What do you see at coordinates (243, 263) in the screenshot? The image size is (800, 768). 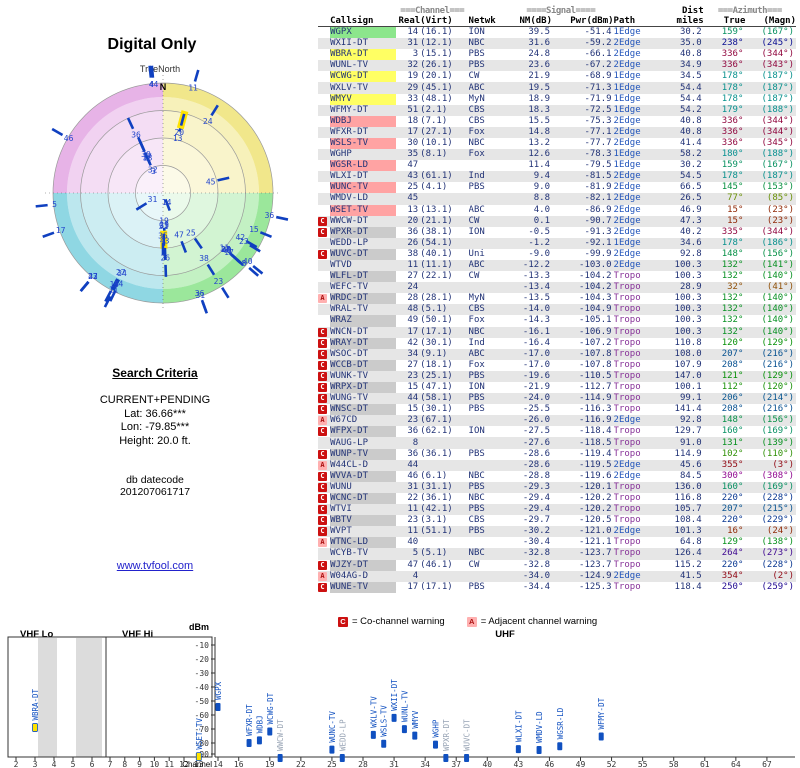 I see `station-channel-label: 8` at bounding box center [243, 263].